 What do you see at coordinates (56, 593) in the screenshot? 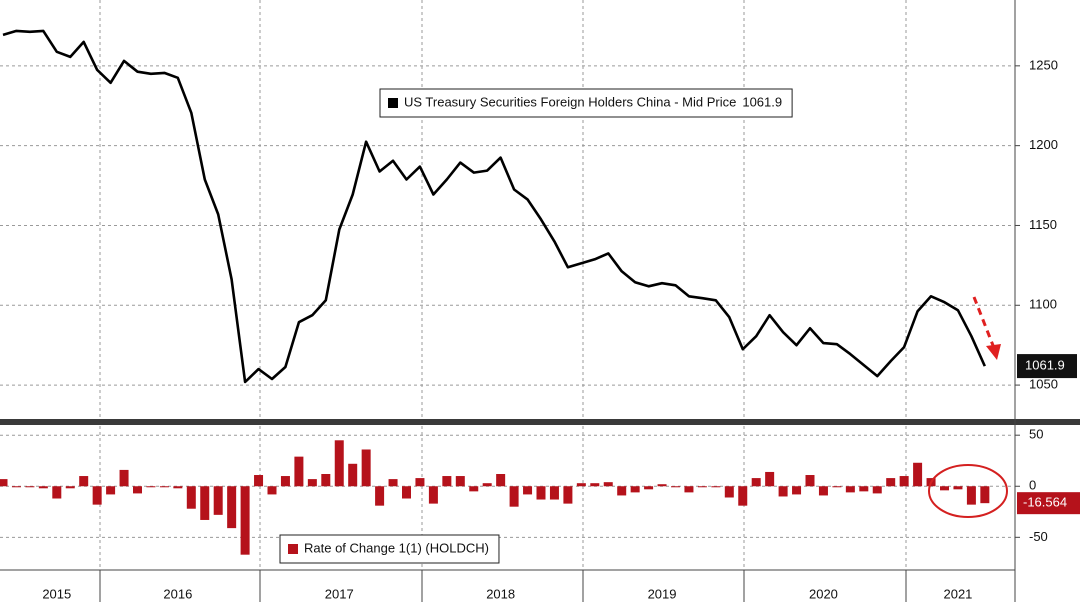
I see `x-tick-label: 2015` at bounding box center [56, 593].